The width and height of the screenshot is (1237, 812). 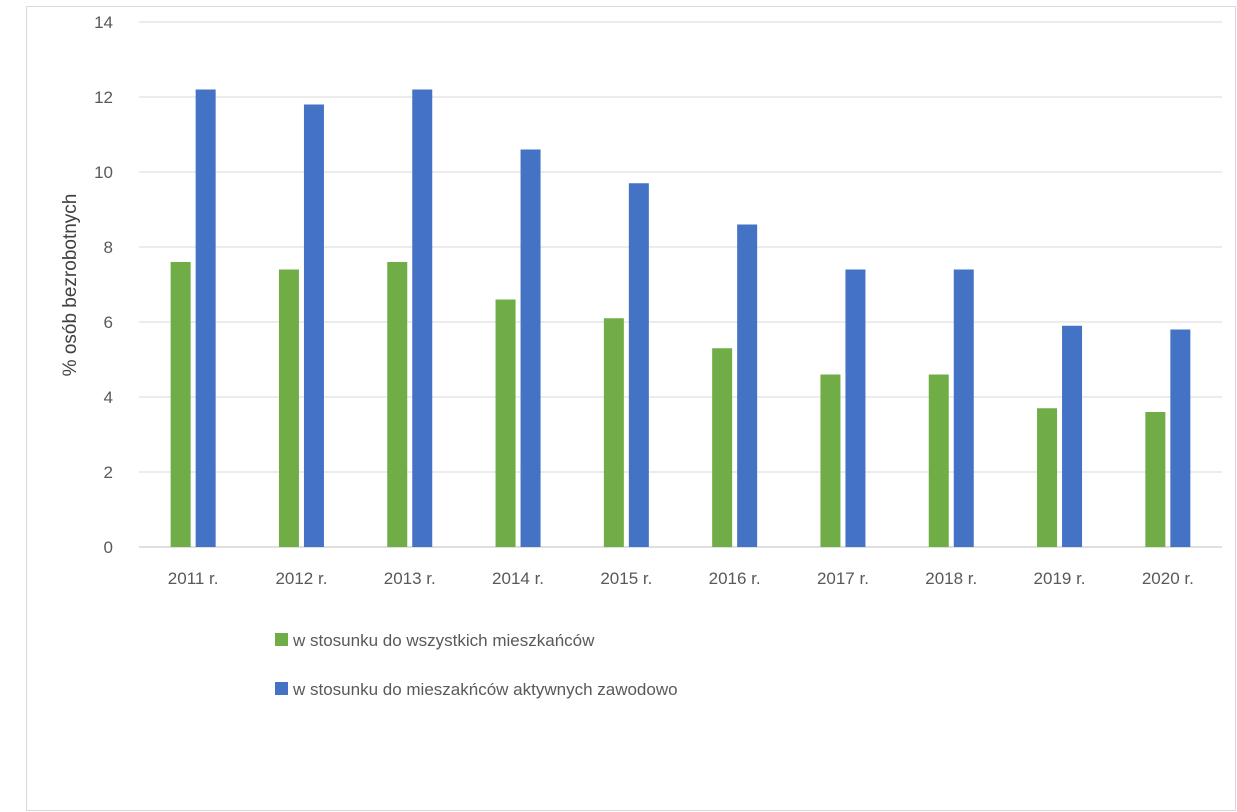 What do you see at coordinates (843, 578) in the screenshot?
I see `x-tick-label: 2017 r.` at bounding box center [843, 578].